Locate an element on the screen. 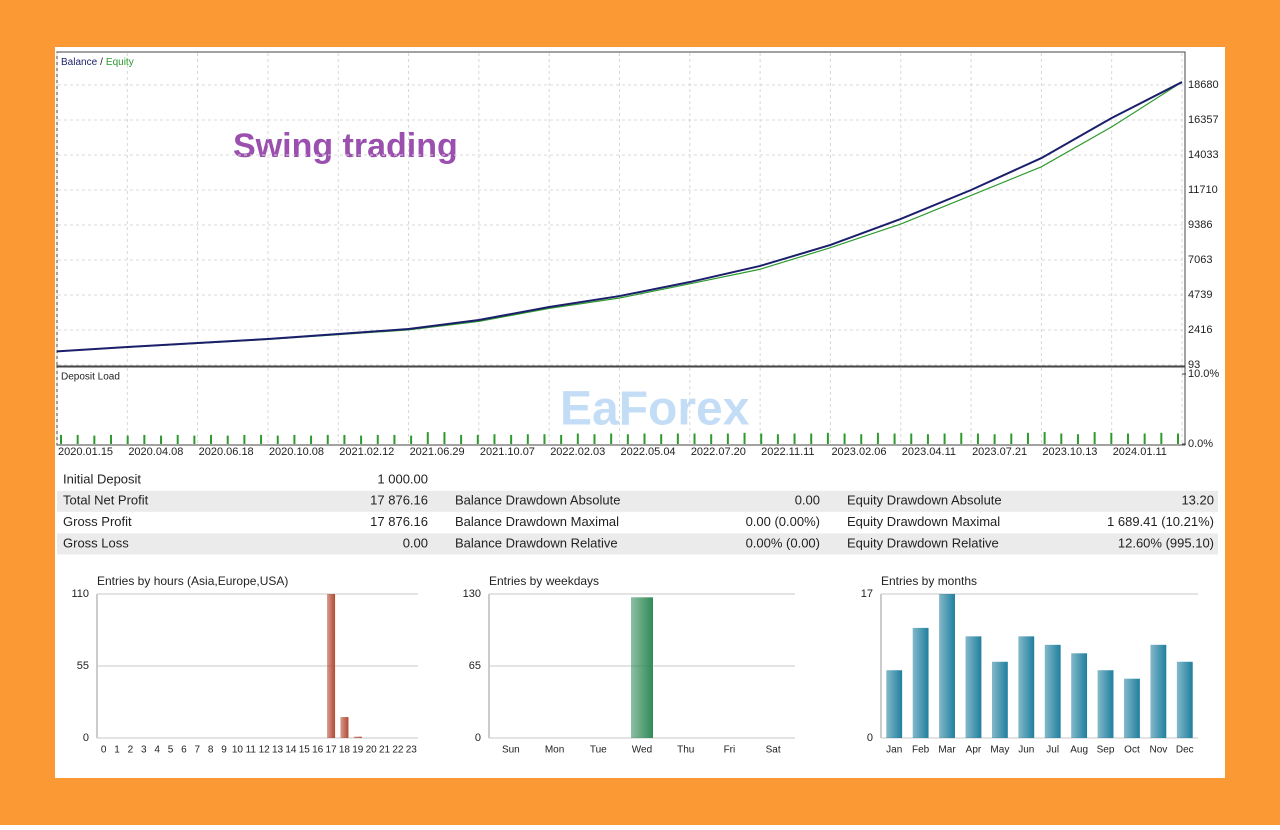 The width and height of the screenshot is (1280, 830). x-tick-label: May is located at coordinates (999, 750).